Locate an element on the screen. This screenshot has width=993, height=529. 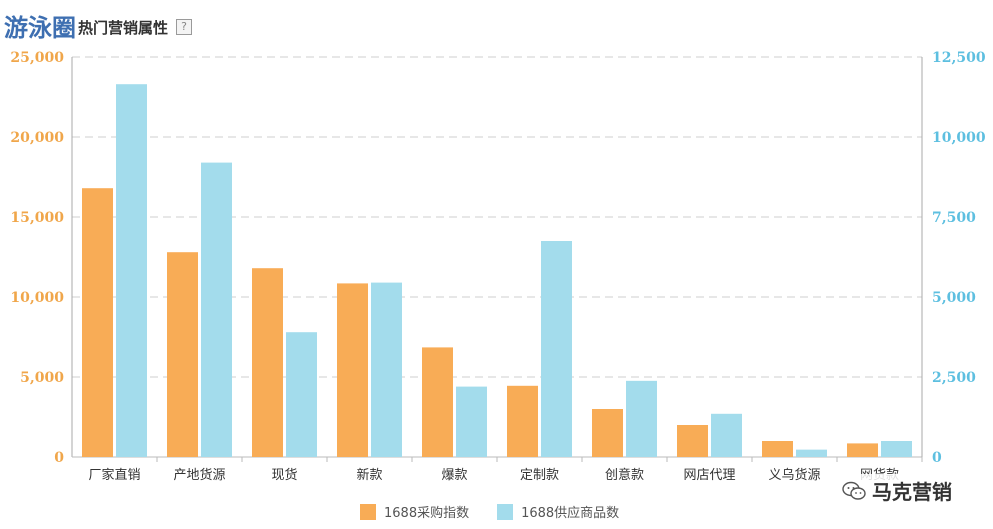
watermark: 马克营销 is located at coordinates (897, 490).